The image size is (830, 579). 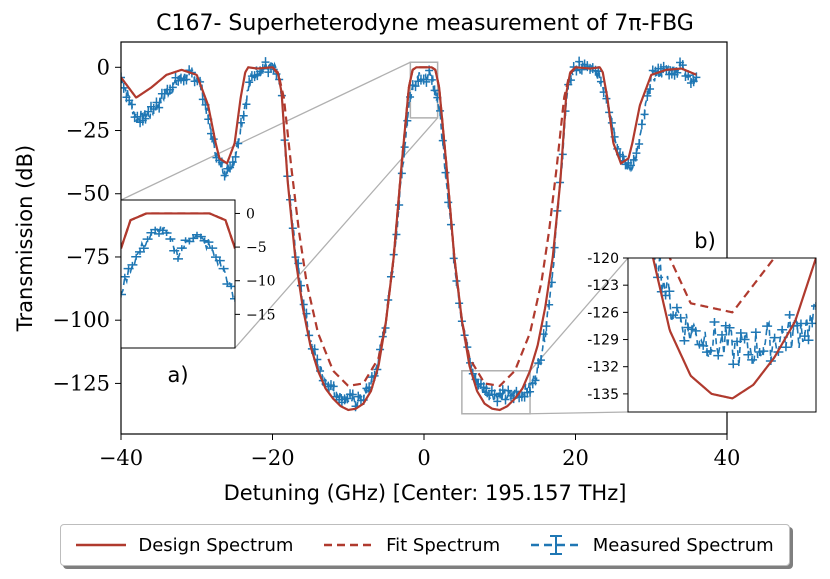 What do you see at coordinates (261, 282) in the screenshot?
I see `inset-a-tick-label: −10` at bounding box center [261, 282].